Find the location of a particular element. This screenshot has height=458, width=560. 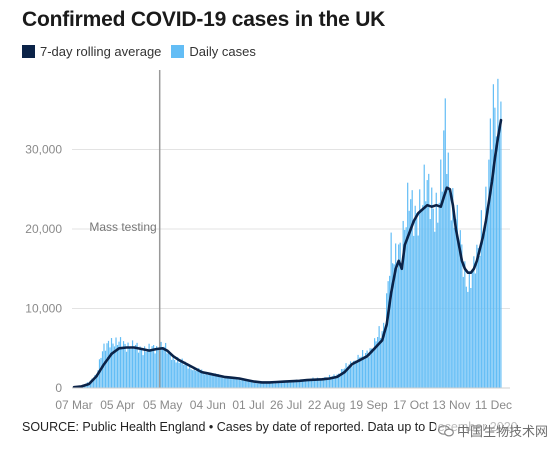

watermark-text: 中国生物技术网 is located at coordinates (502, 431).